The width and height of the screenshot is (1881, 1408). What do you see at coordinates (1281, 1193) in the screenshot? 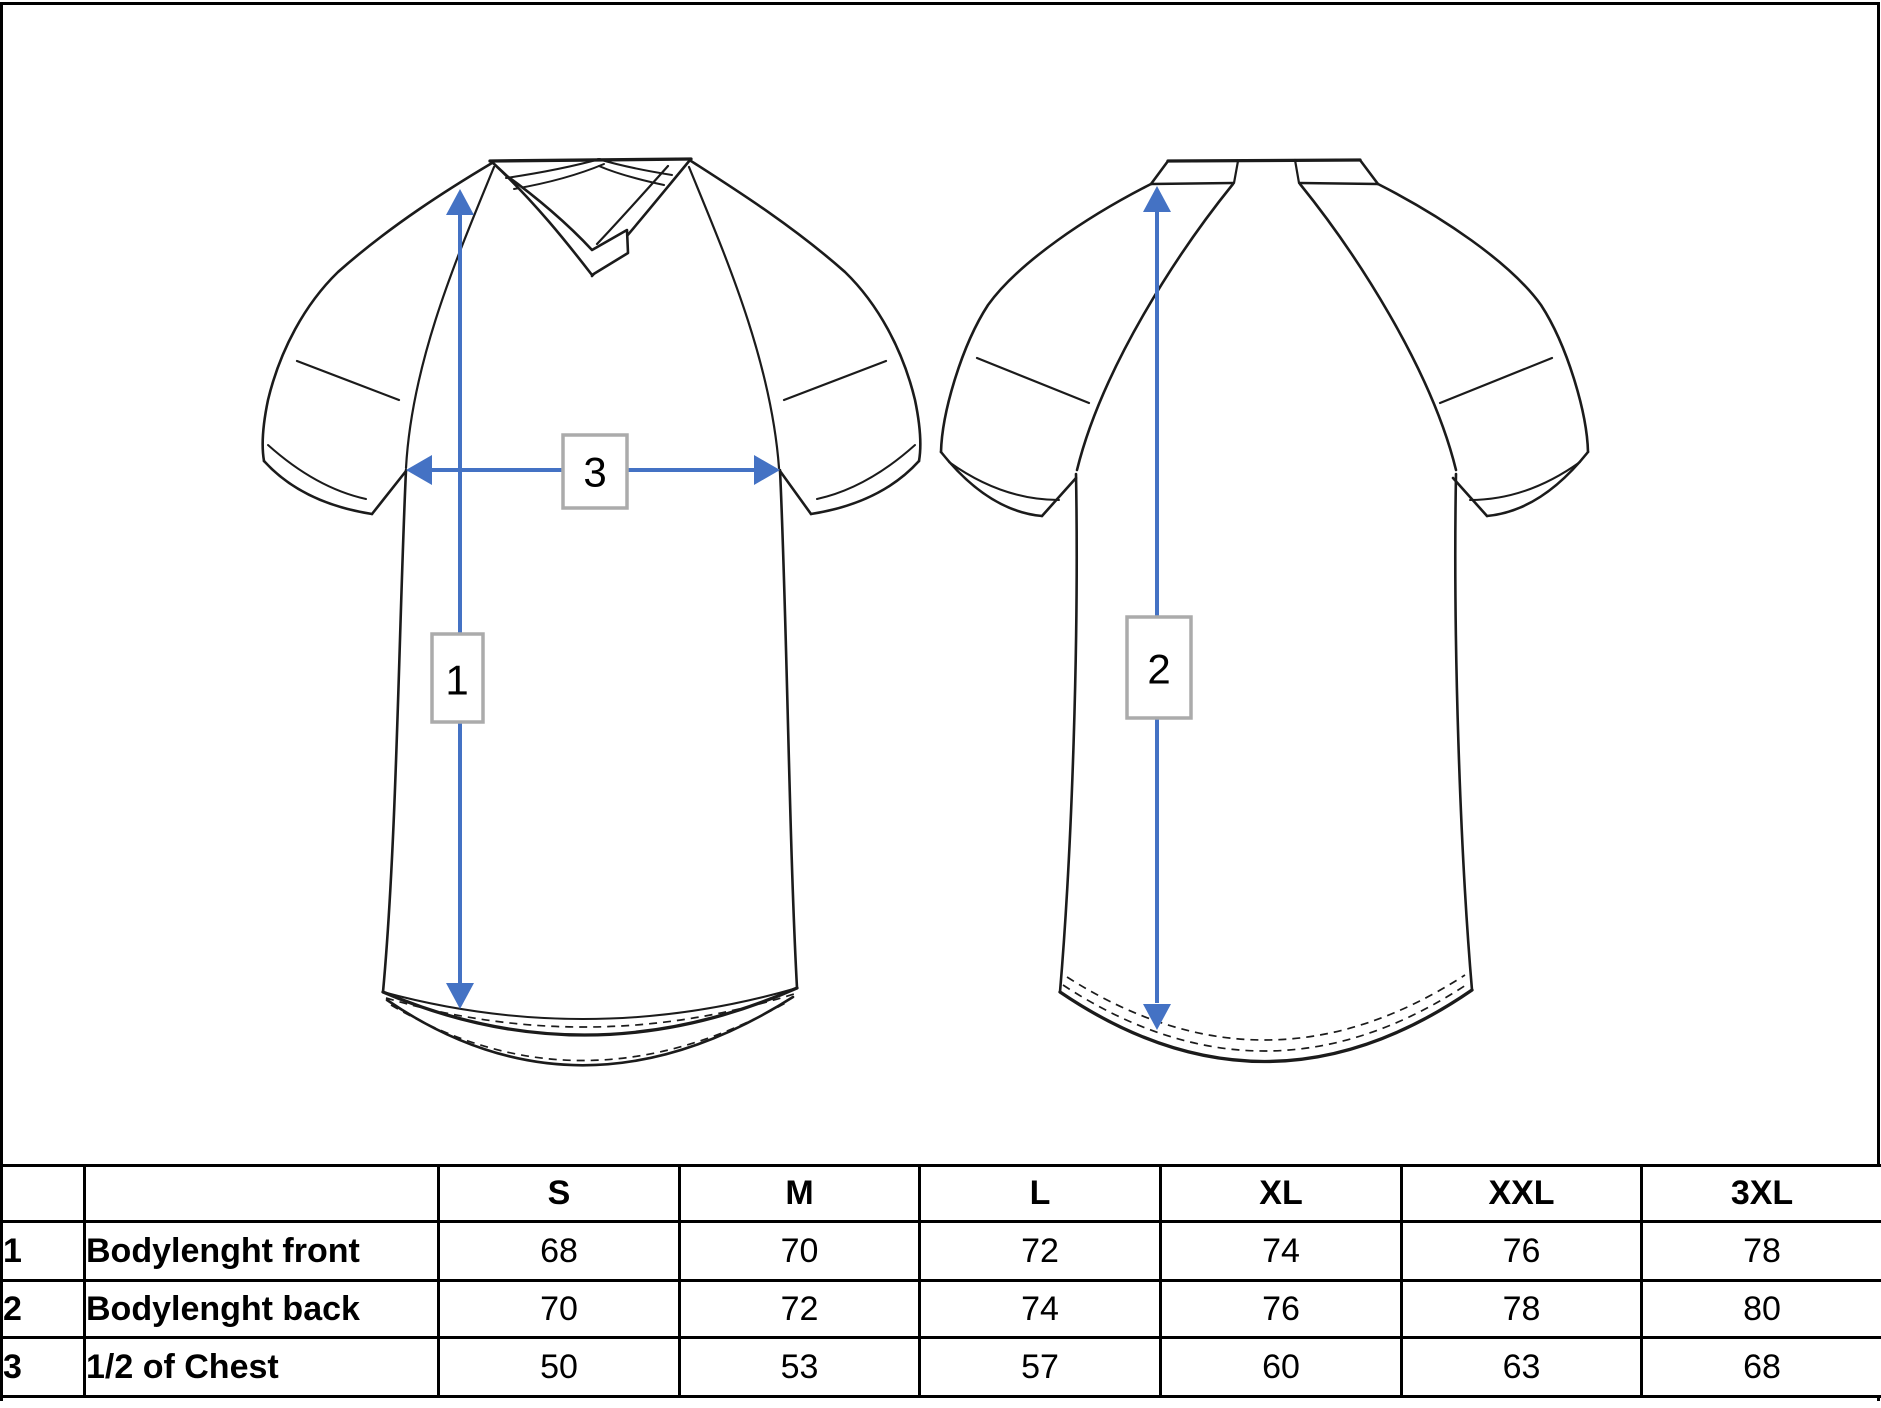
I see `size-column-header: XL` at bounding box center [1281, 1193].